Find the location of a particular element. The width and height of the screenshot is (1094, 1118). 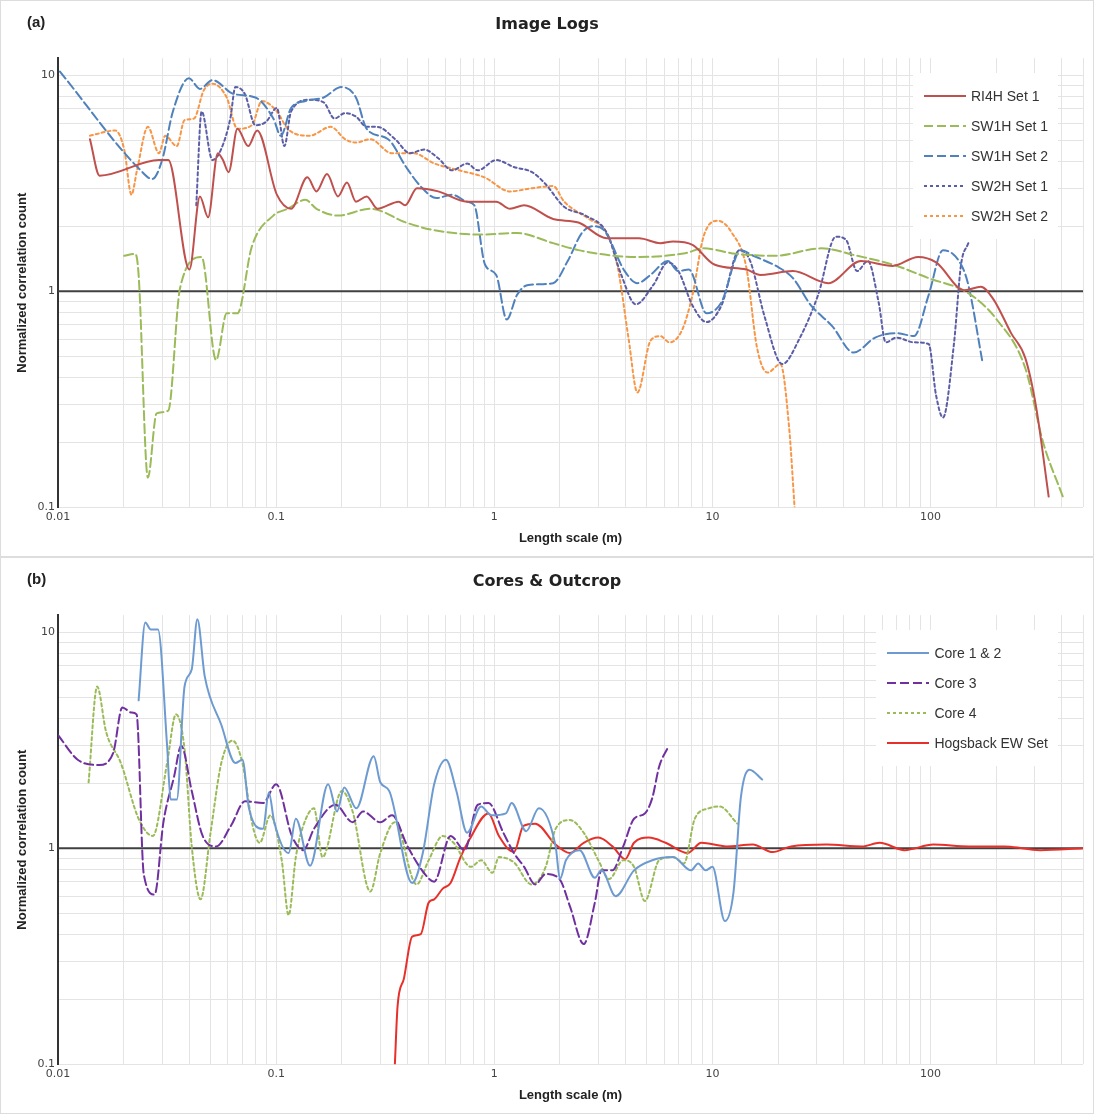

text: (a) is located at coordinates (36, 21).